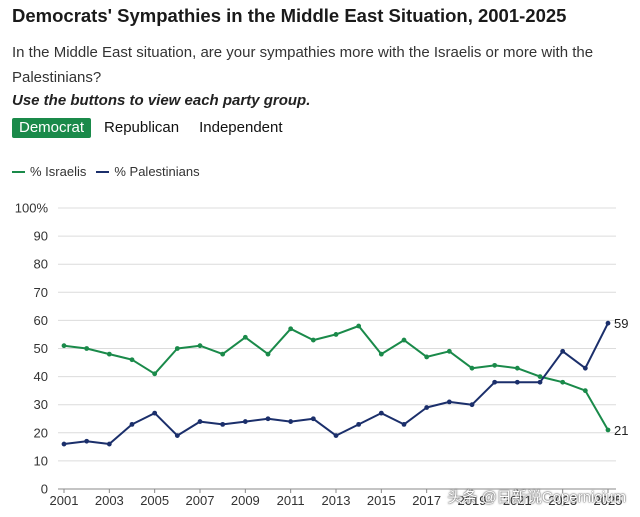 This screenshot has width=640, height=517. What do you see at coordinates (154, 500) in the screenshot?
I see `x-tick-label: 2005` at bounding box center [154, 500].